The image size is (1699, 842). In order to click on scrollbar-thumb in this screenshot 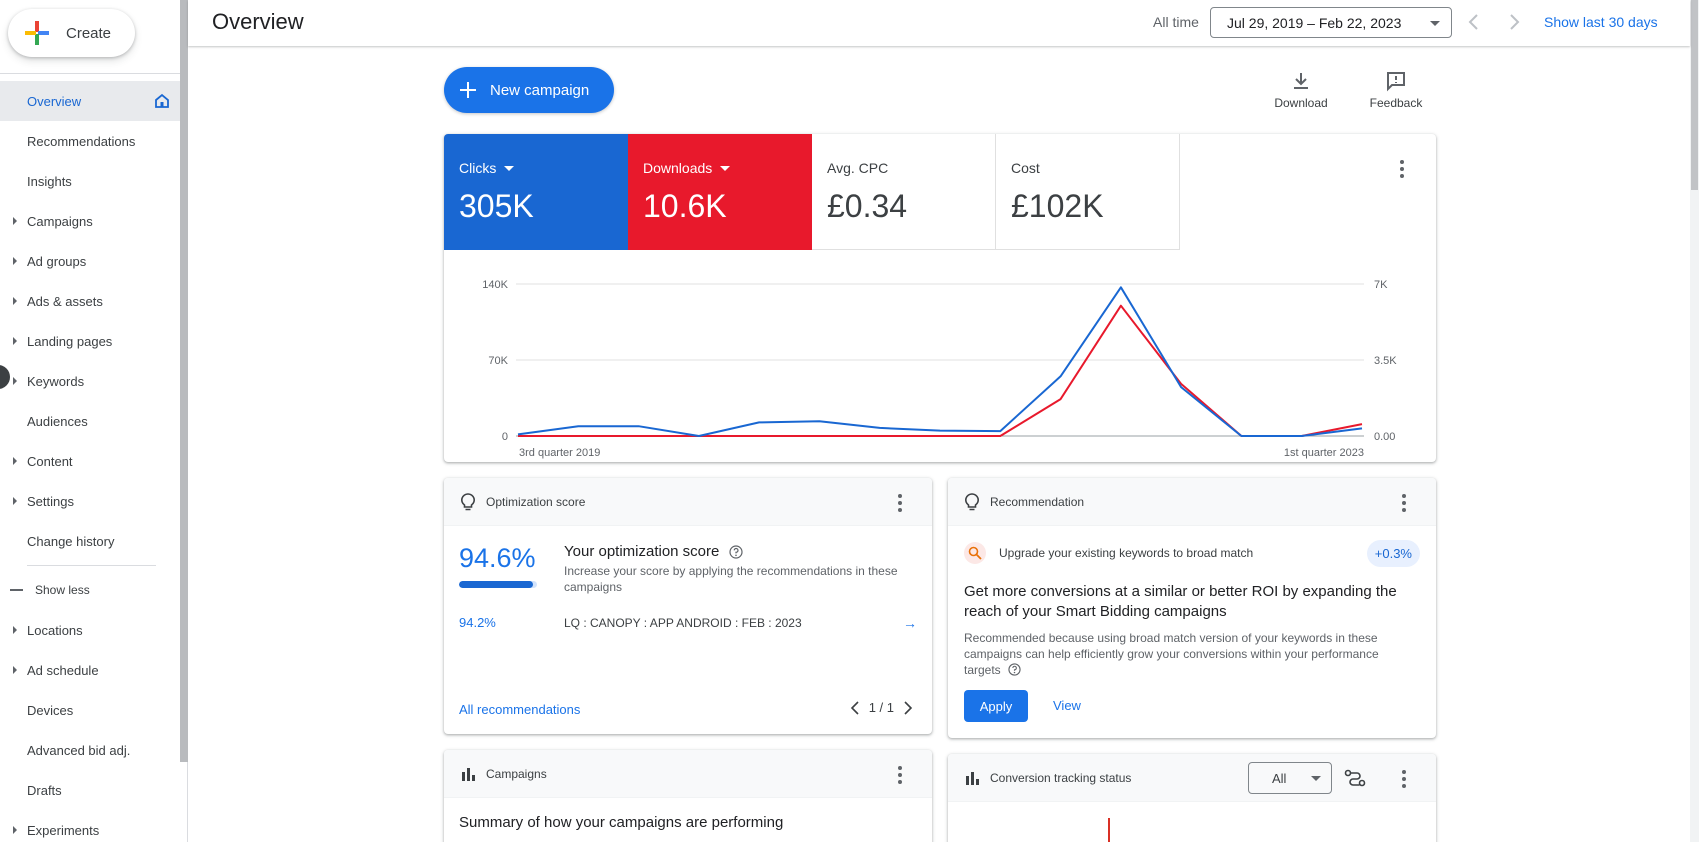, I will do `click(1694, 95)`.